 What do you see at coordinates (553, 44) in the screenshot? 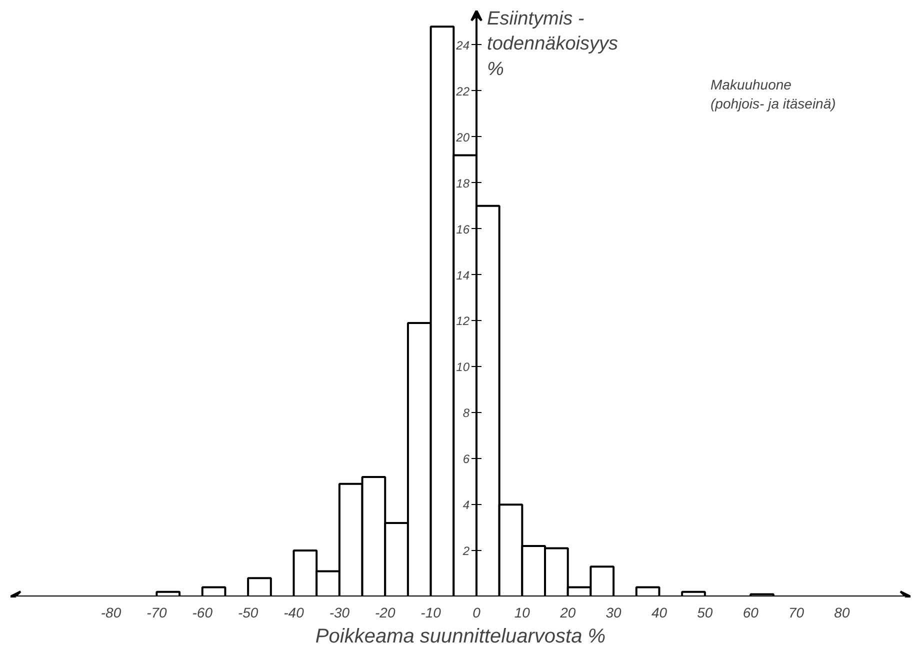
I see `y-axis-title: Esiintymis - todennäkoisyys %` at bounding box center [553, 44].